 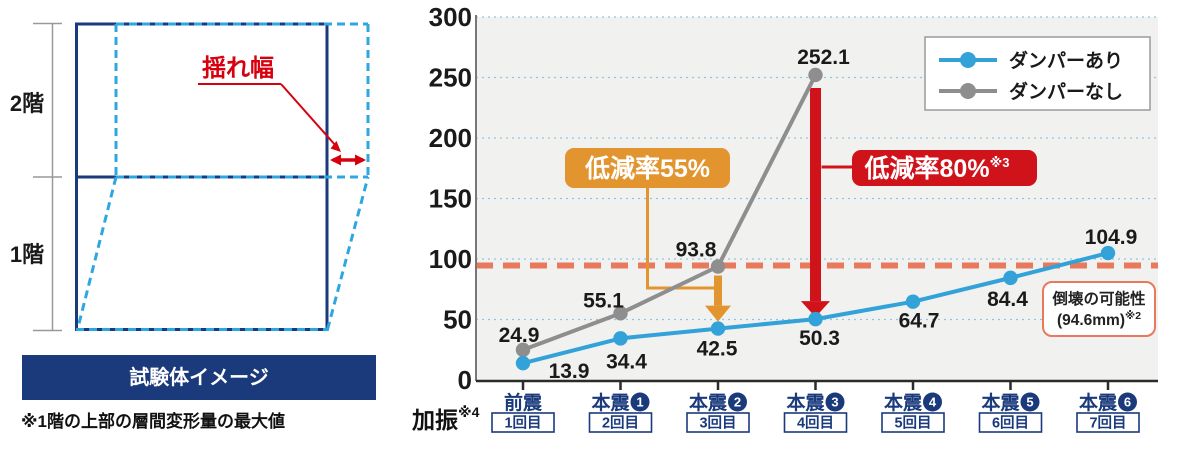 What do you see at coordinates (819, 338) in the screenshot?
I see `value-label: 50.3` at bounding box center [819, 338].